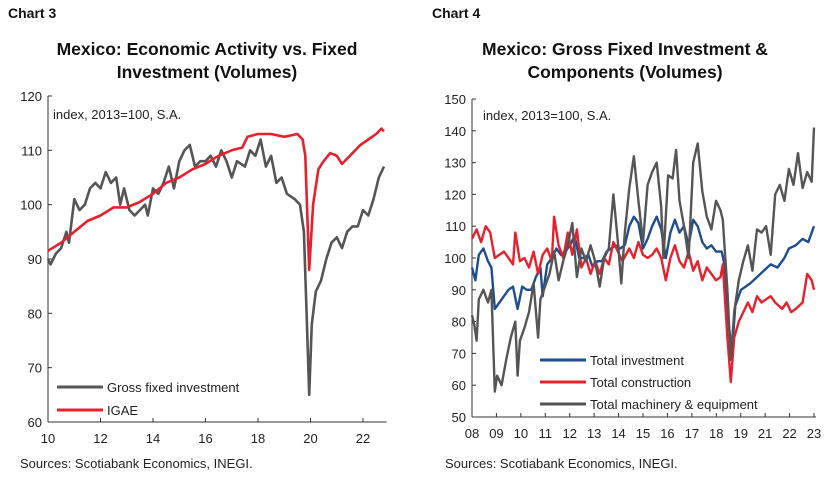  What do you see at coordinates (472, 433) in the screenshot?
I see `x-tick-label: 08` at bounding box center [472, 433].